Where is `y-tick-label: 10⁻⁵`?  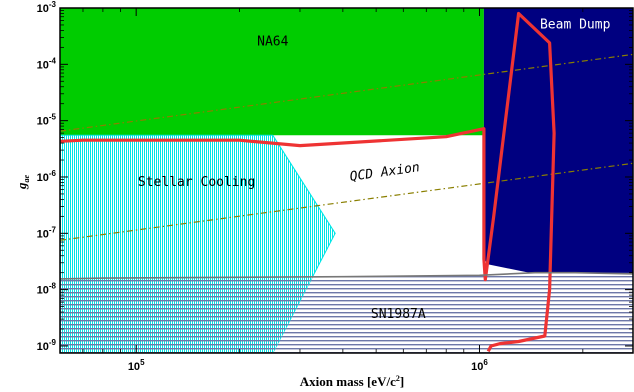 y-tick-label: 10⁻⁵ is located at coordinates (47, 120).